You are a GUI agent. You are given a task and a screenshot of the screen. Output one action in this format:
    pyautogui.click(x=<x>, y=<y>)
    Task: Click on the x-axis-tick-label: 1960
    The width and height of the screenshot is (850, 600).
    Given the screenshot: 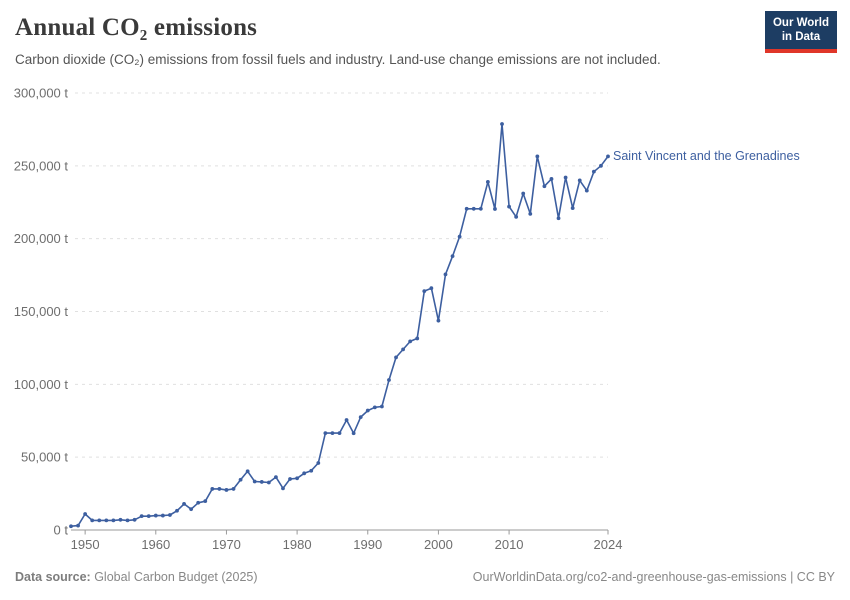 What is the action you would take?
    pyautogui.click(x=155, y=544)
    